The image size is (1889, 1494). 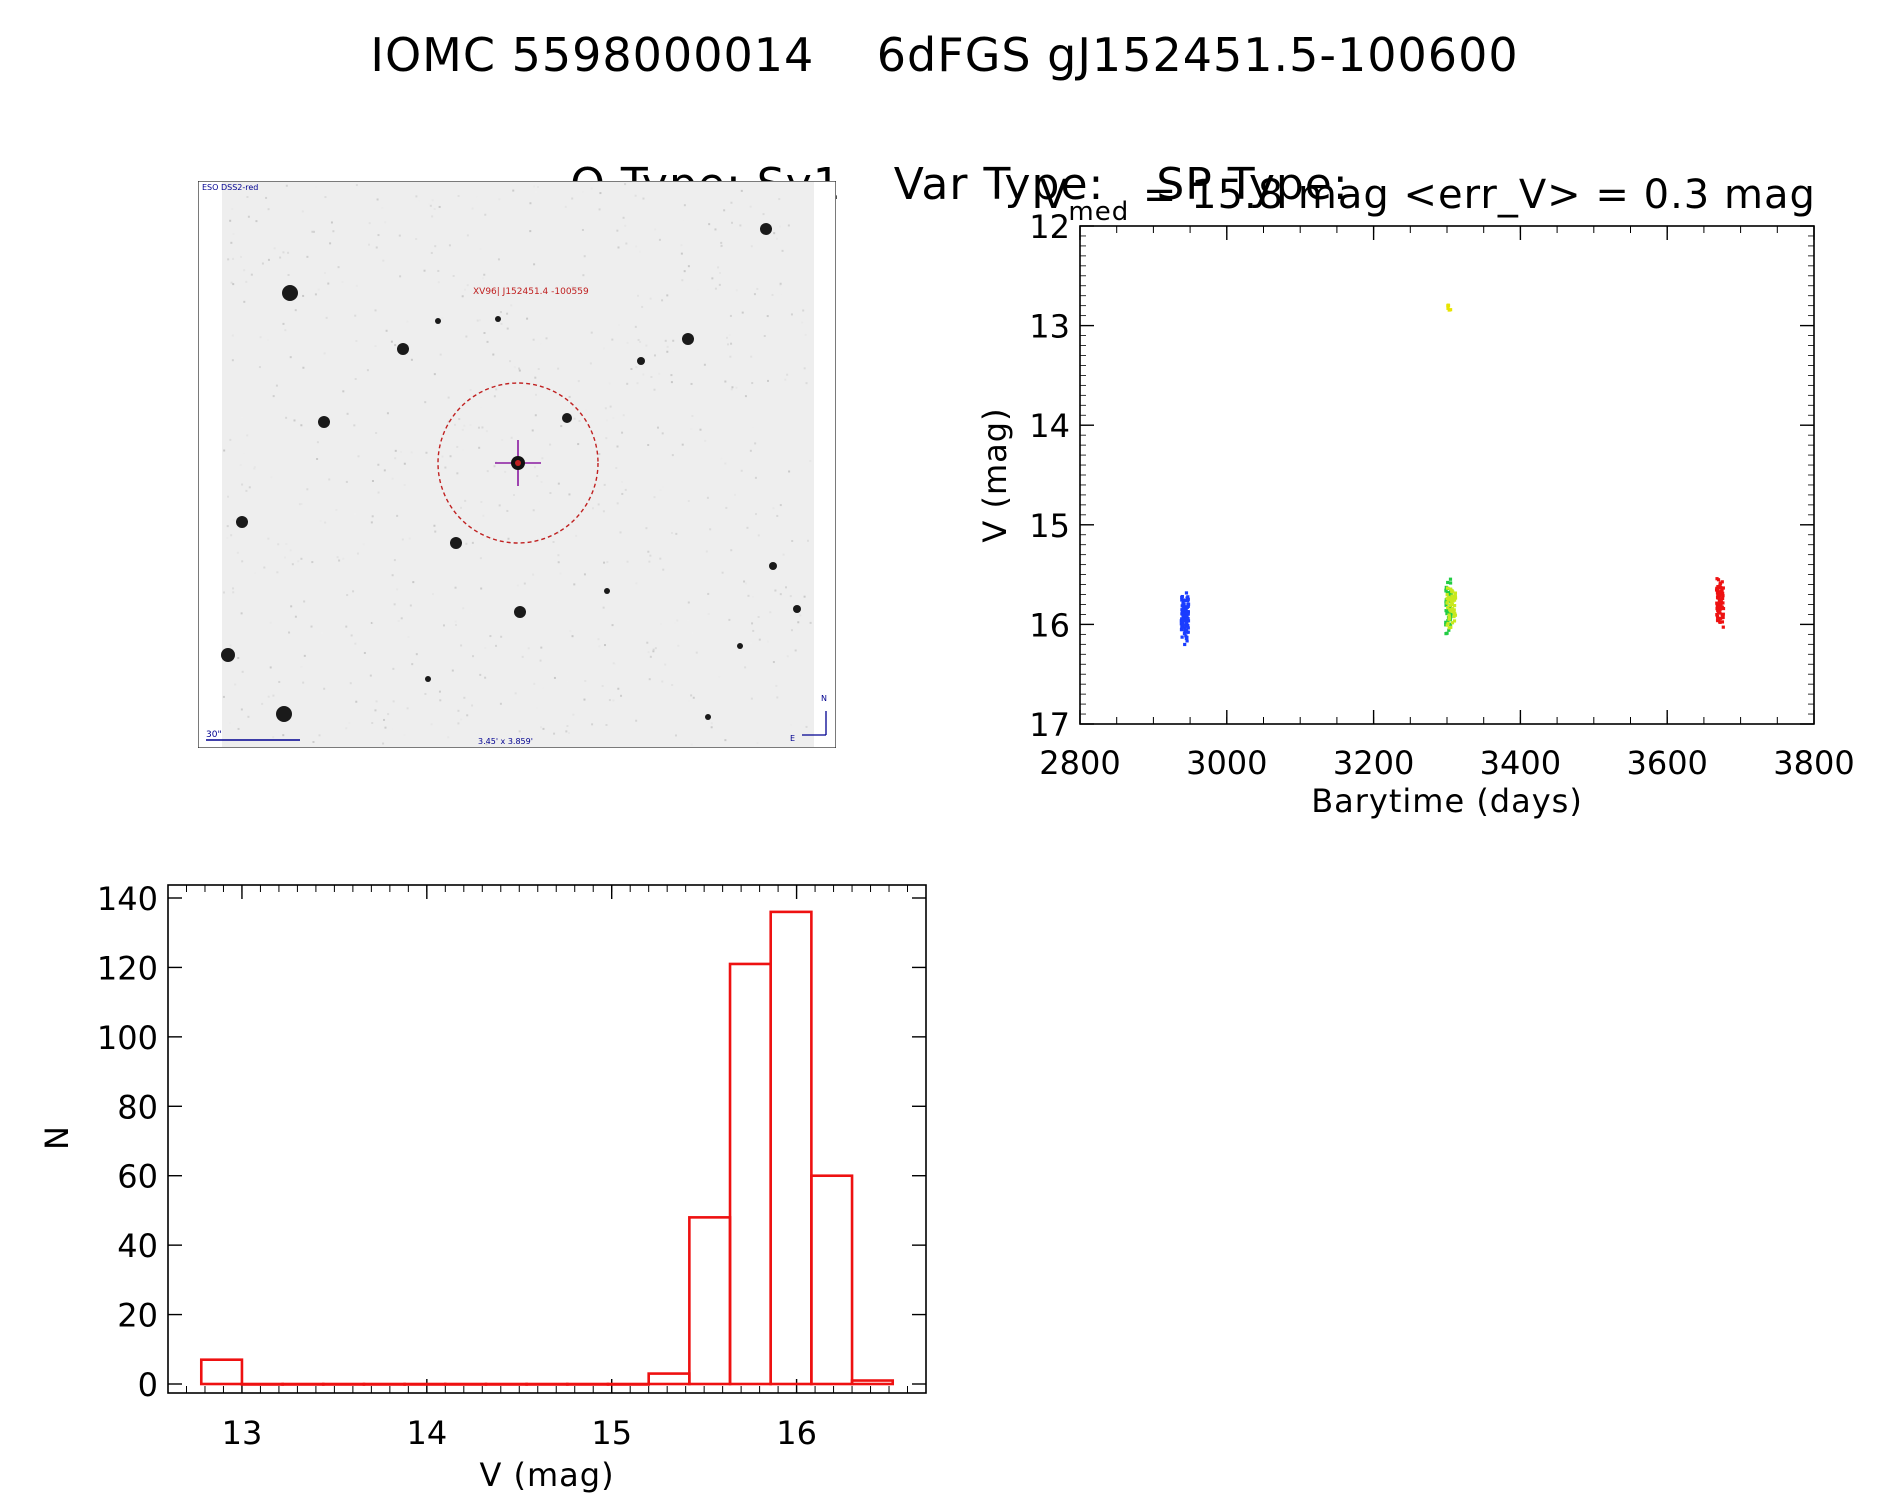 I want to click on y-tick-label: 40, so click(x=137, y=1246).